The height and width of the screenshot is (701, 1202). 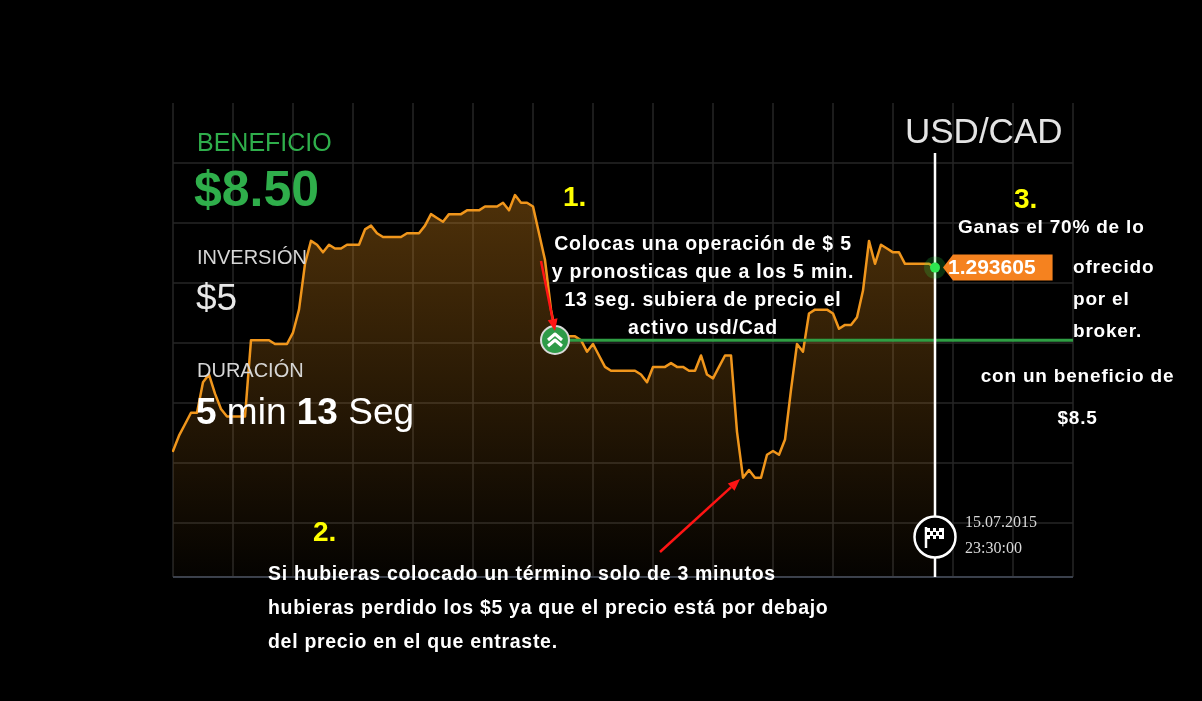 I want to click on annotation: Colocas una operación de $ 5 y pronosticas que a los 5 min. 13 seg. subiera de precio el activo usd/Cad, so click(x=703, y=285).